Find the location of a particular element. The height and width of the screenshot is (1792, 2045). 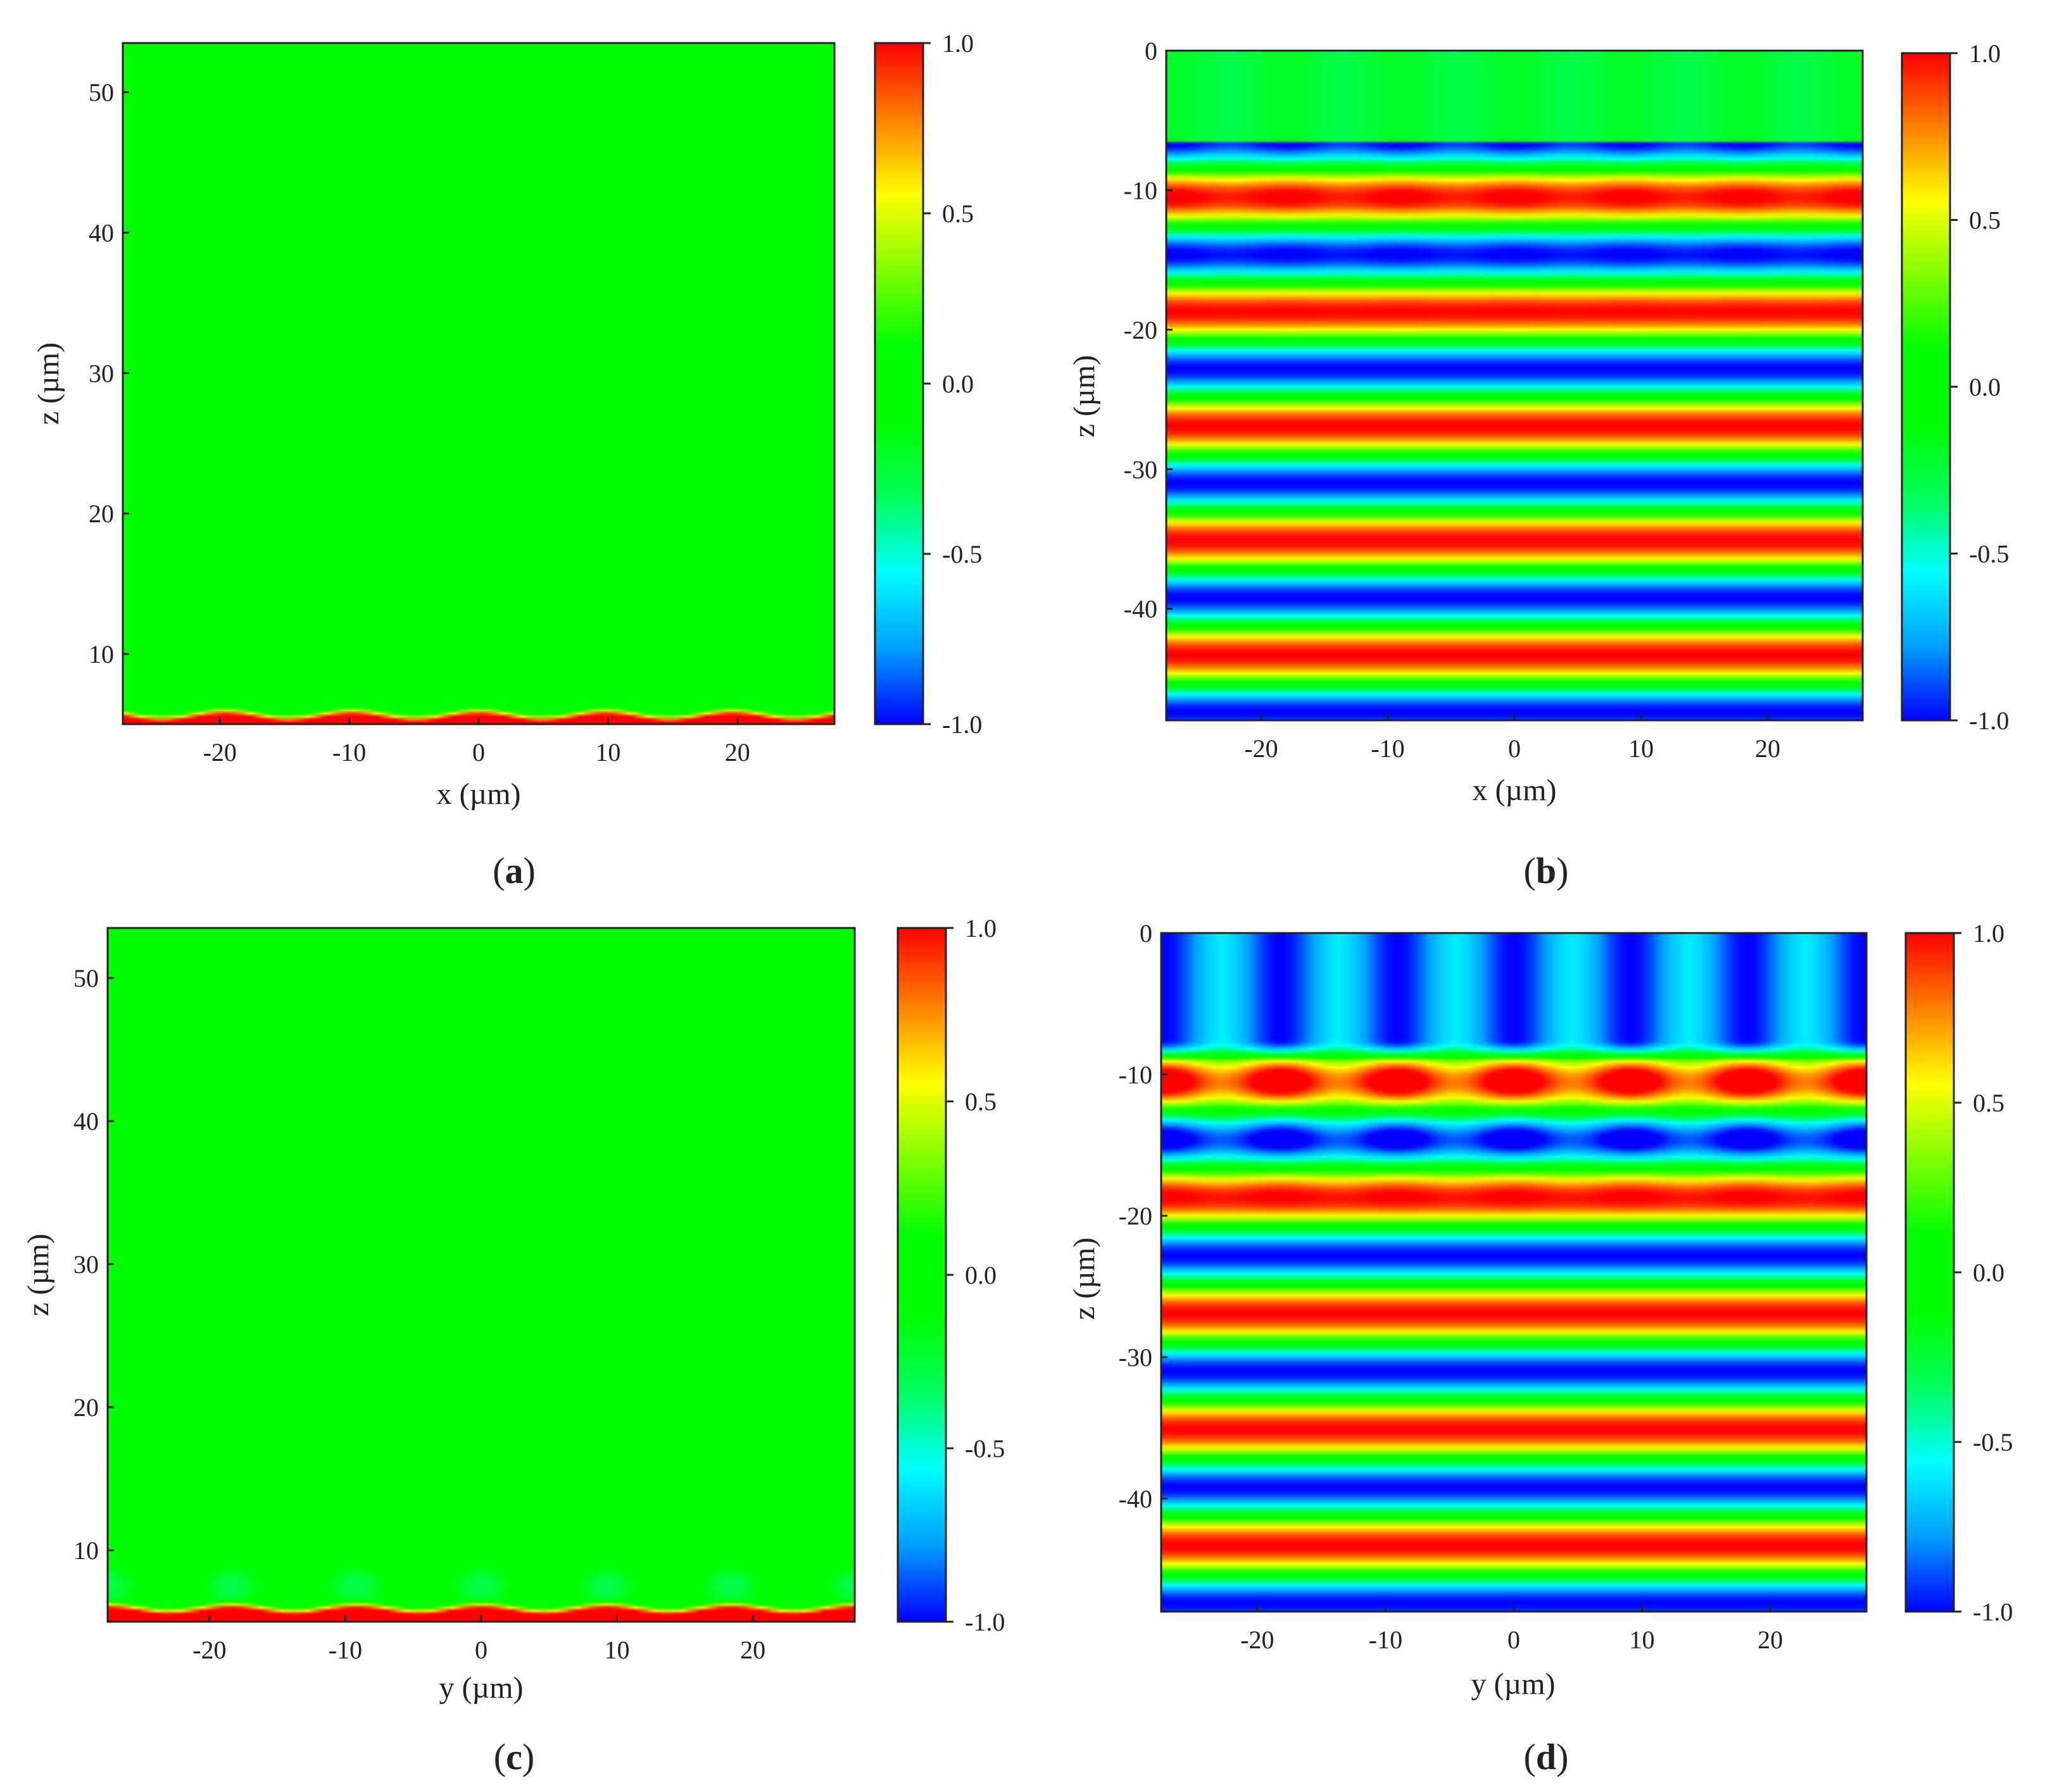

ytick-label-a: 40 is located at coordinates (101, 233).